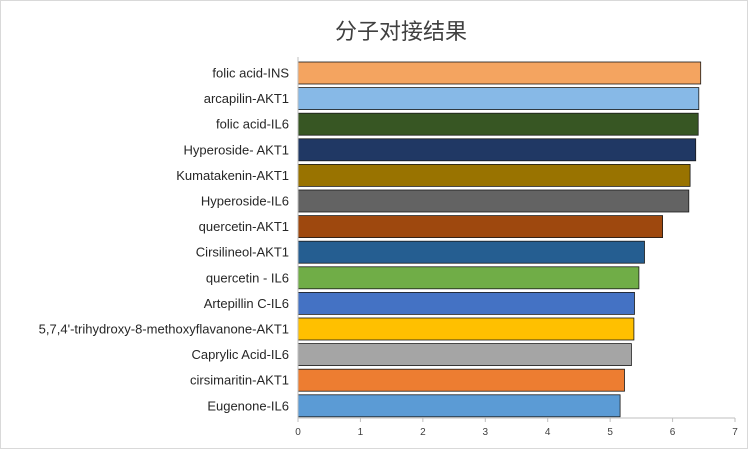 The image size is (748, 450). Describe the element at coordinates (735, 432) in the screenshot. I see `x-tick-label: 7` at that location.